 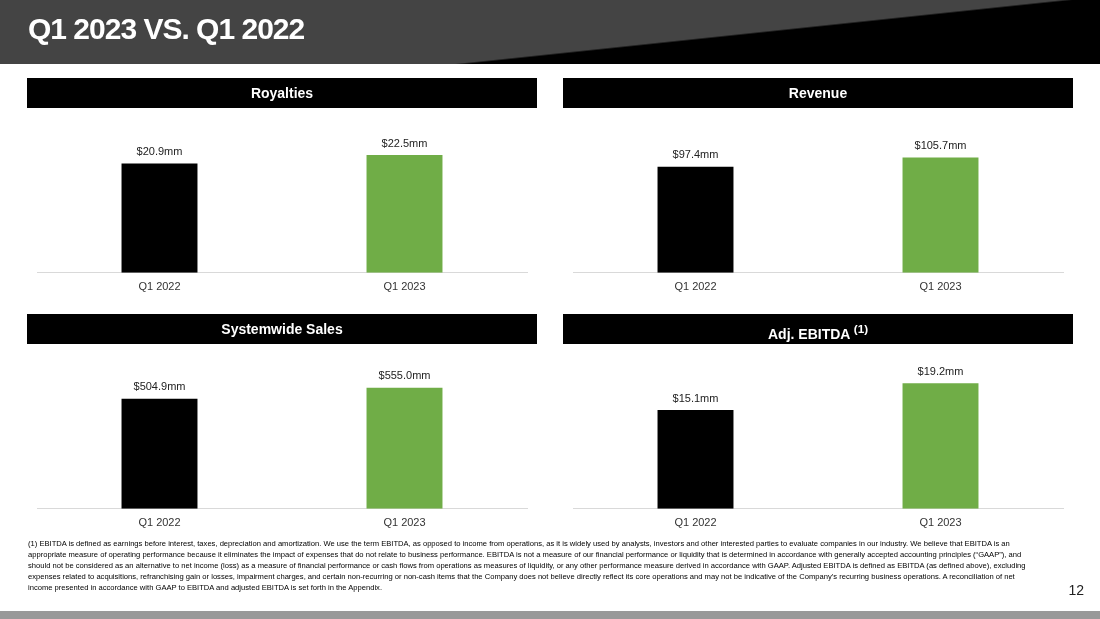 What do you see at coordinates (404, 375) in the screenshot?
I see `data-label: $555.0mm` at bounding box center [404, 375].